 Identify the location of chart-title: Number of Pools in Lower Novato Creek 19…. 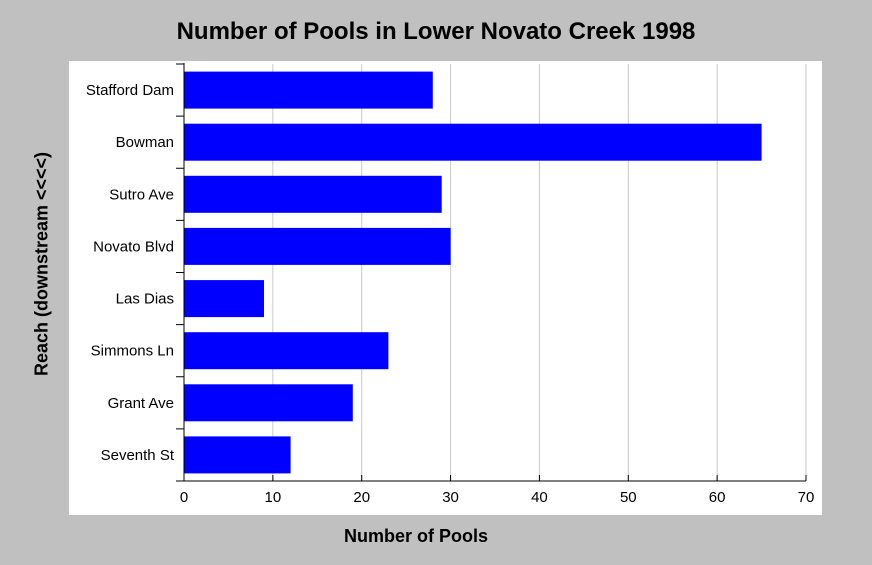
(436, 31).